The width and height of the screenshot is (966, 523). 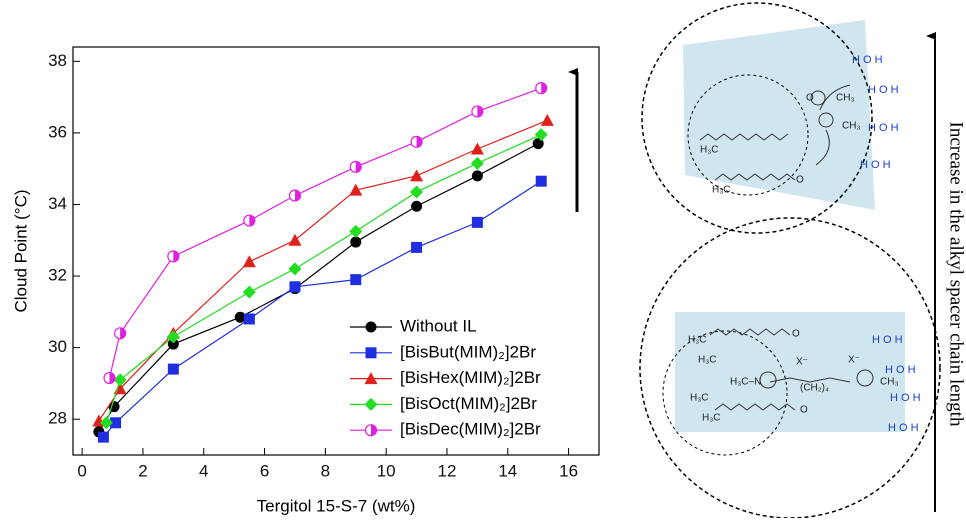 What do you see at coordinates (568, 470) in the screenshot?
I see `x-tick-label: 16` at bounding box center [568, 470].